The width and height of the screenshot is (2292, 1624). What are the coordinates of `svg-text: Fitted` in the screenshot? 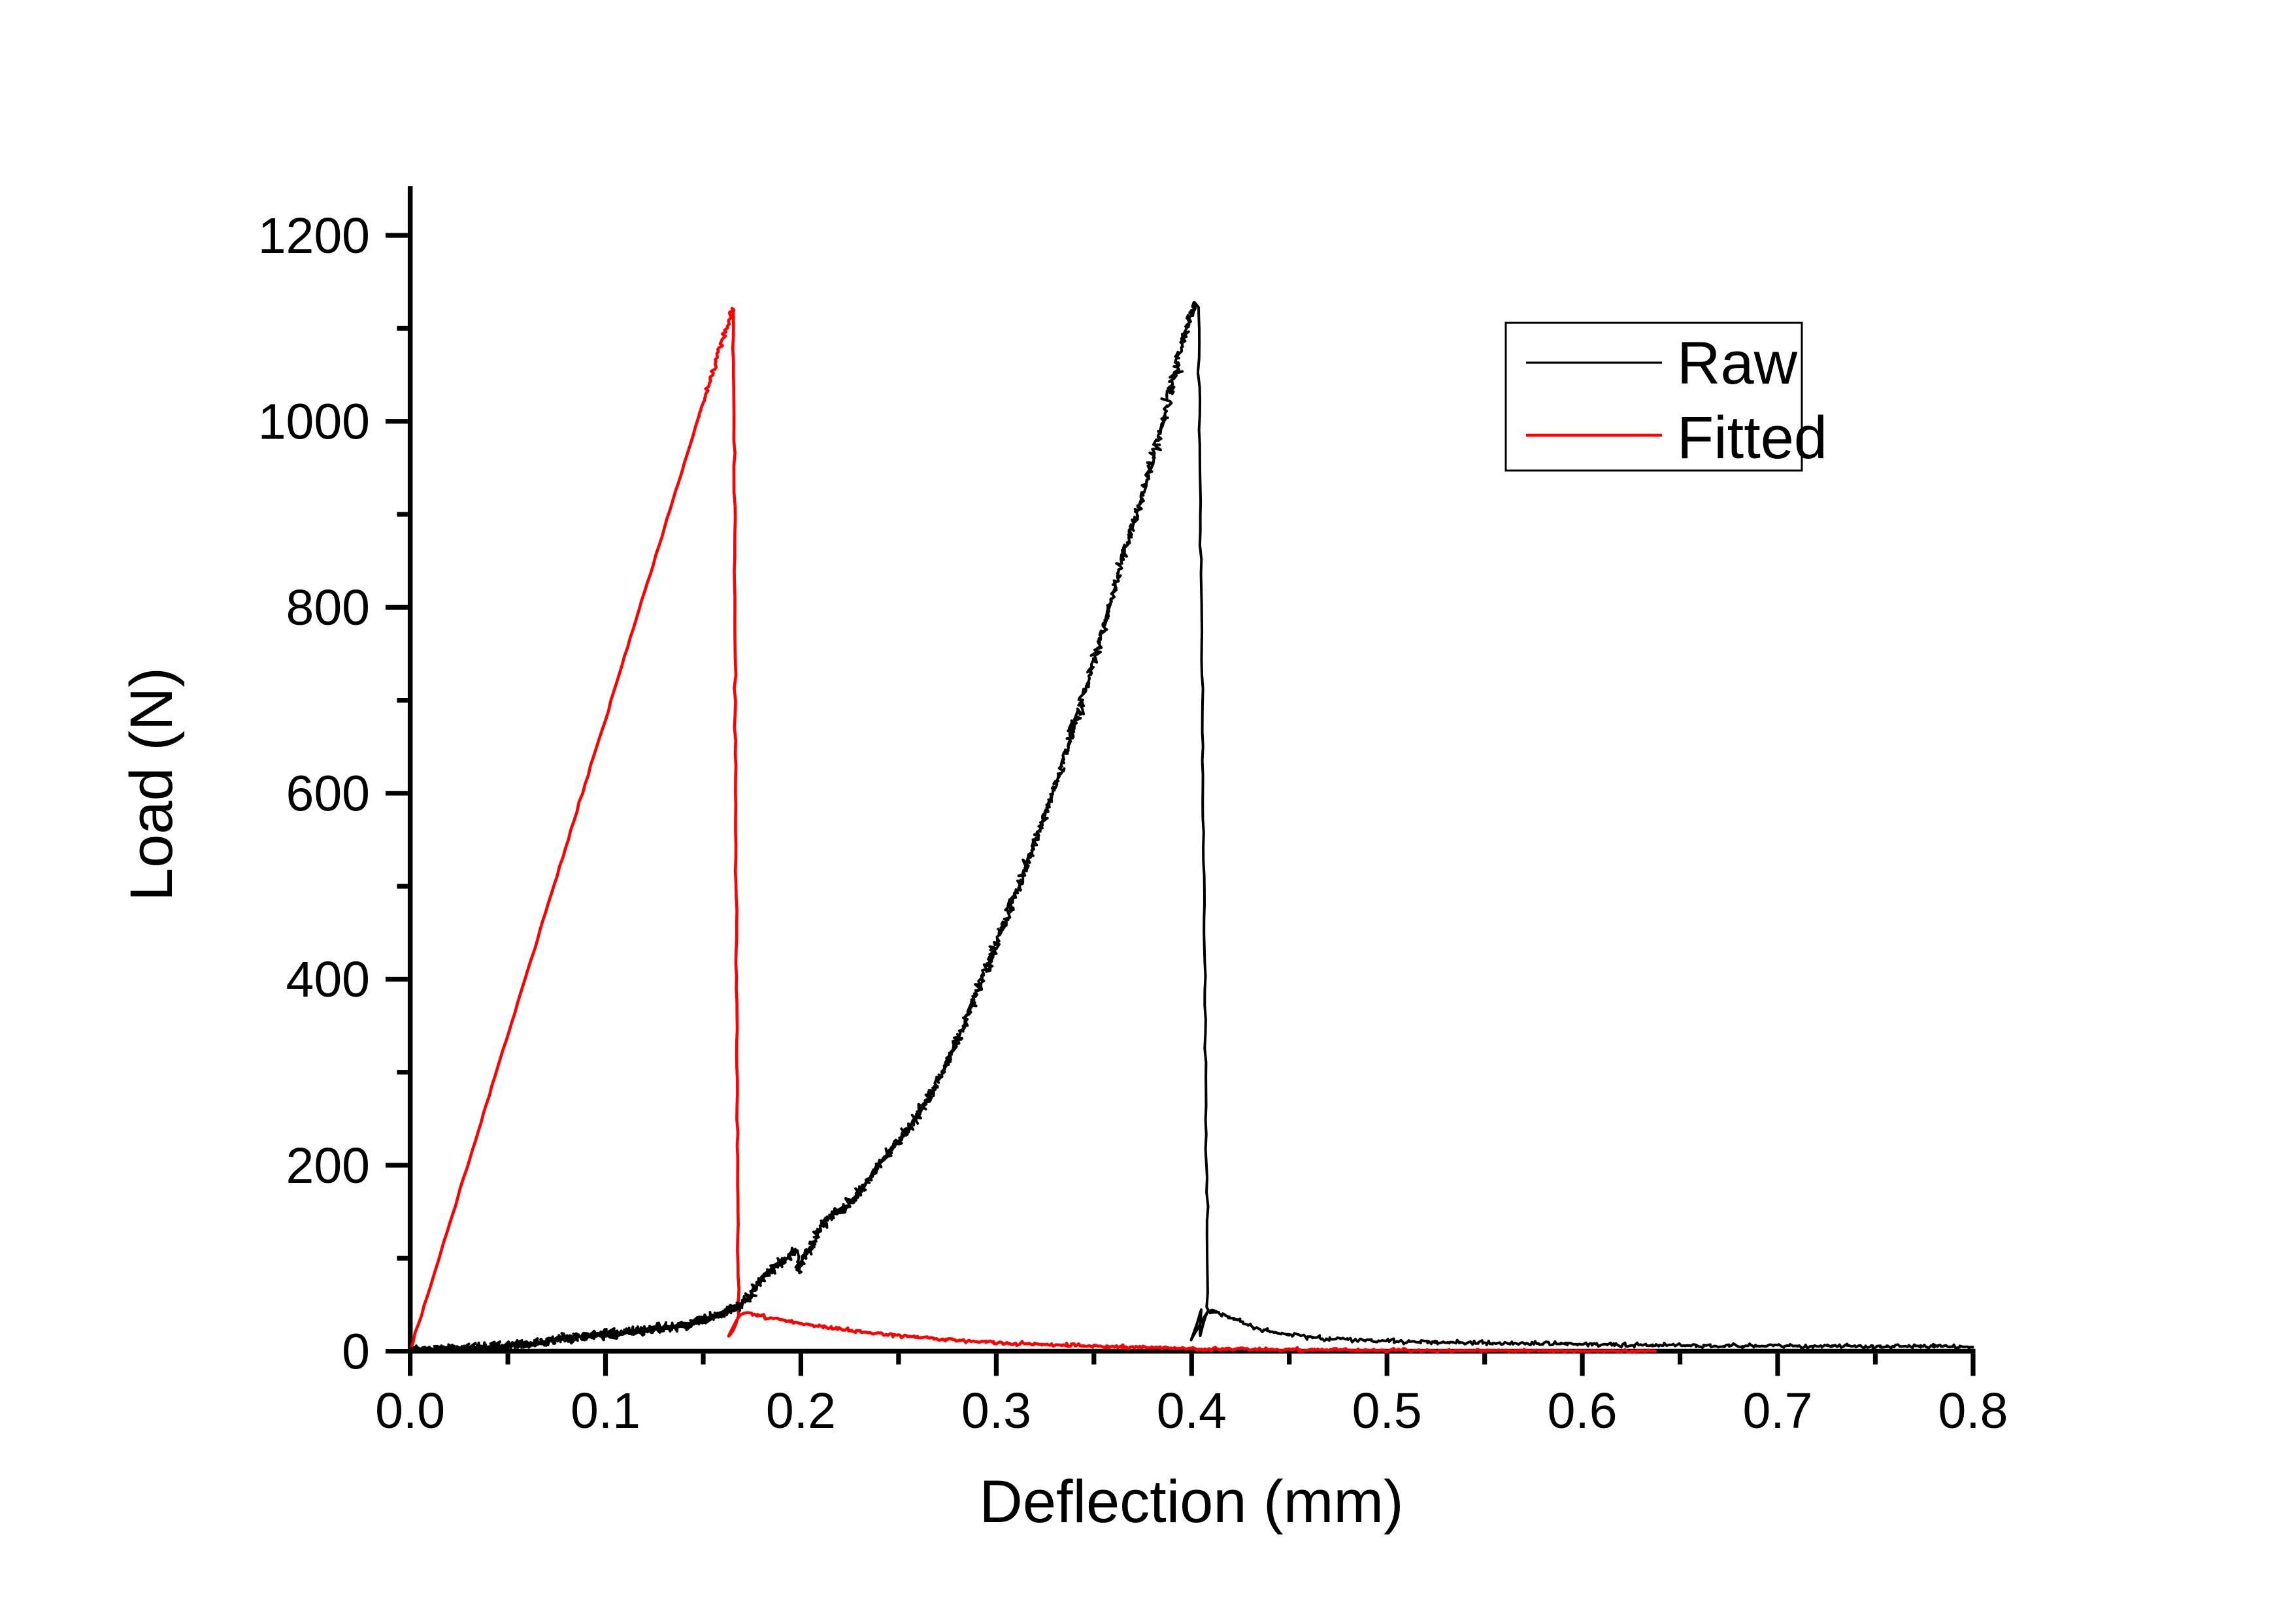 It's located at (1752, 438).